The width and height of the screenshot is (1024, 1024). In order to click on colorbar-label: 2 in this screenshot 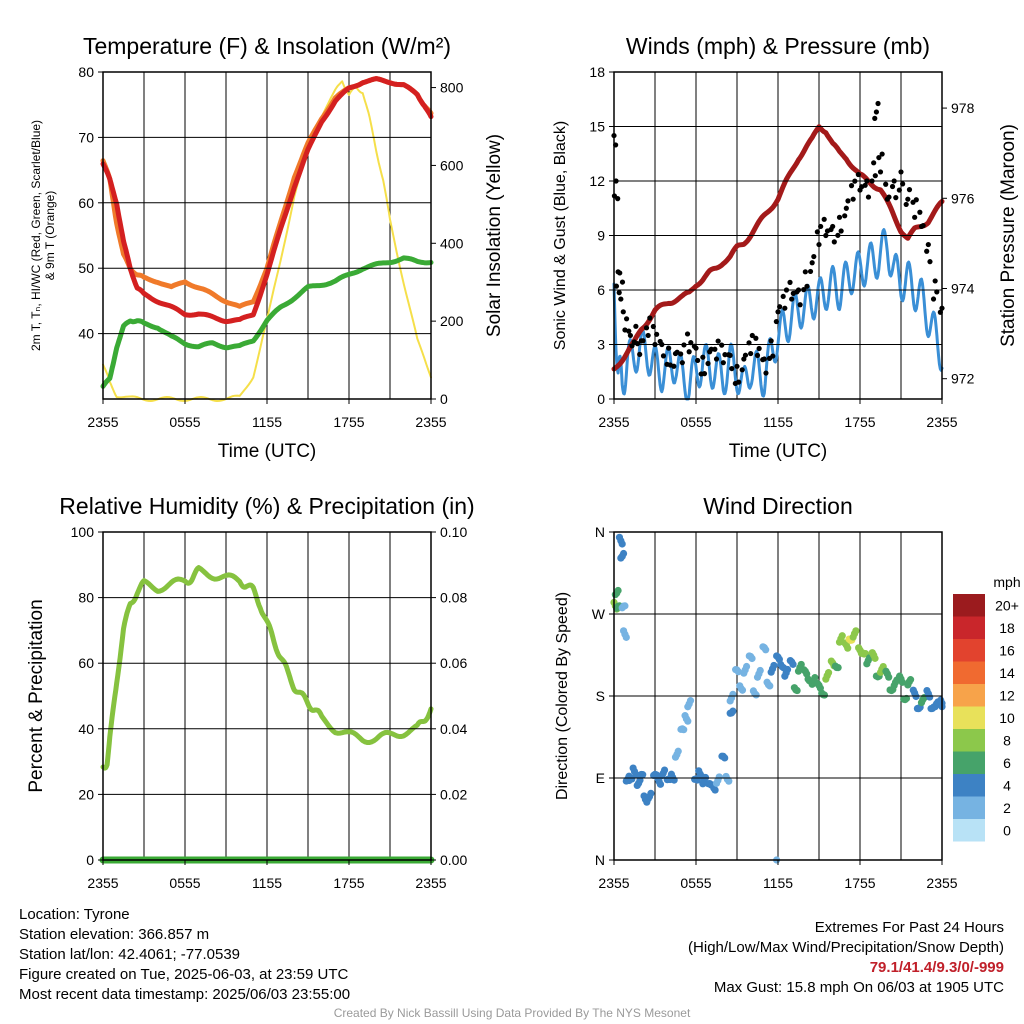, I will do `click(1007, 808)`.